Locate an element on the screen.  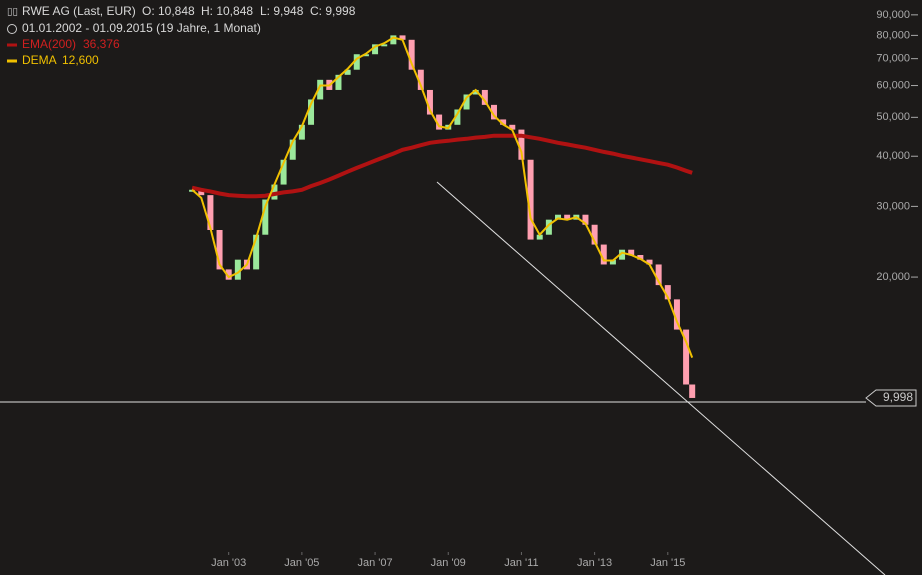
price-tag-box is located at coordinates (891, 398).